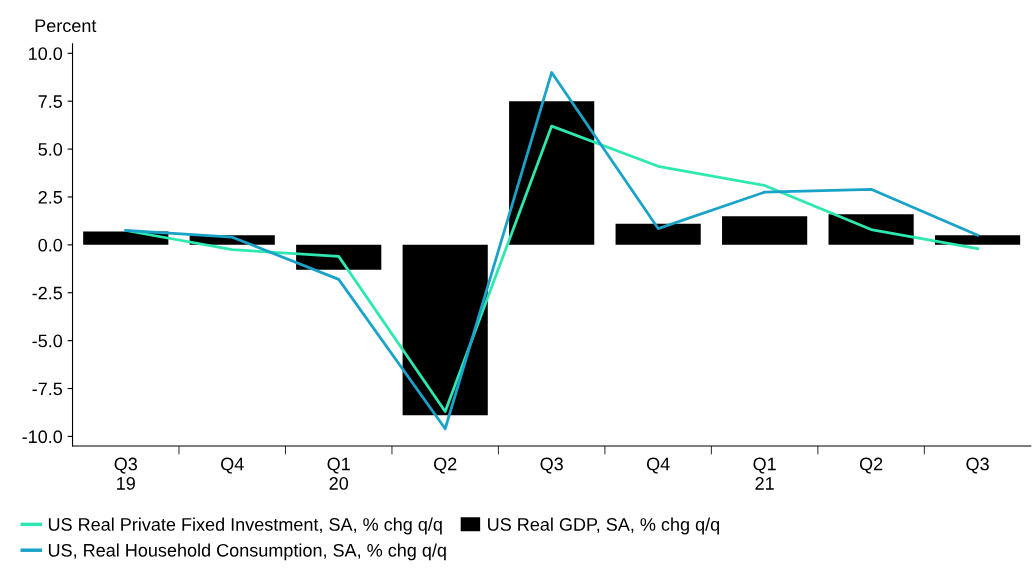 The width and height of the screenshot is (1036, 583). Describe the element at coordinates (50, 149) in the screenshot. I see `y-tick-label: 5.0` at that location.